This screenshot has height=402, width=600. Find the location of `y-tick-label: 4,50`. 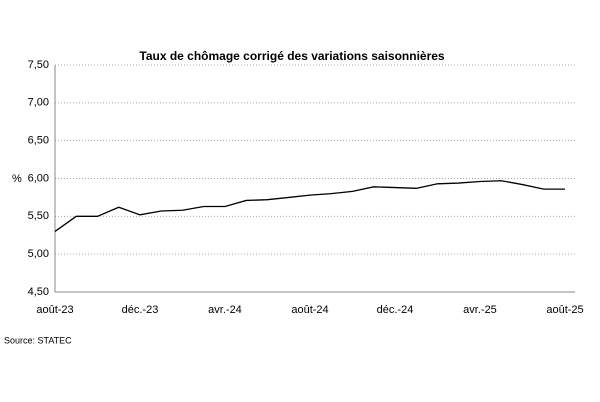

y-tick-label: 4,50 is located at coordinates (38, 292).